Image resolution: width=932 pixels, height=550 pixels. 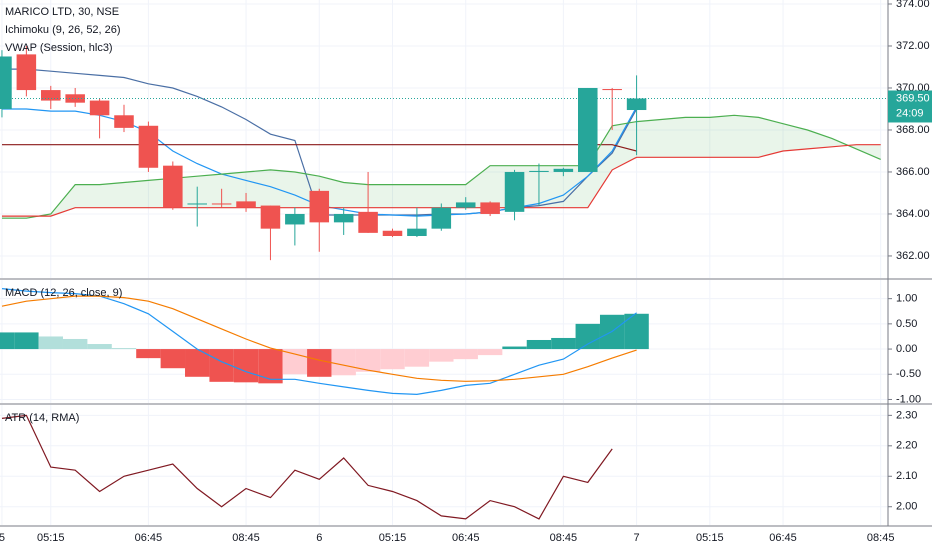 I want to click on price-label: 362.00, so click(x=913, y=256).